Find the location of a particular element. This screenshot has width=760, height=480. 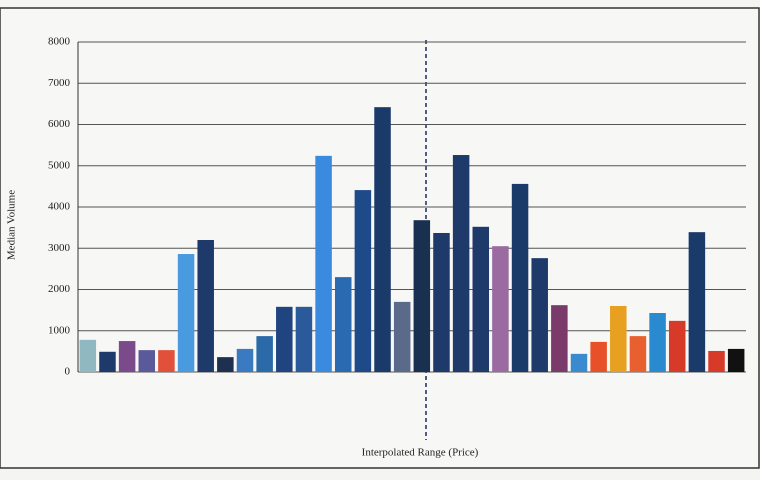

y-tick-label: 4000 is located at coordinates (59, 207).